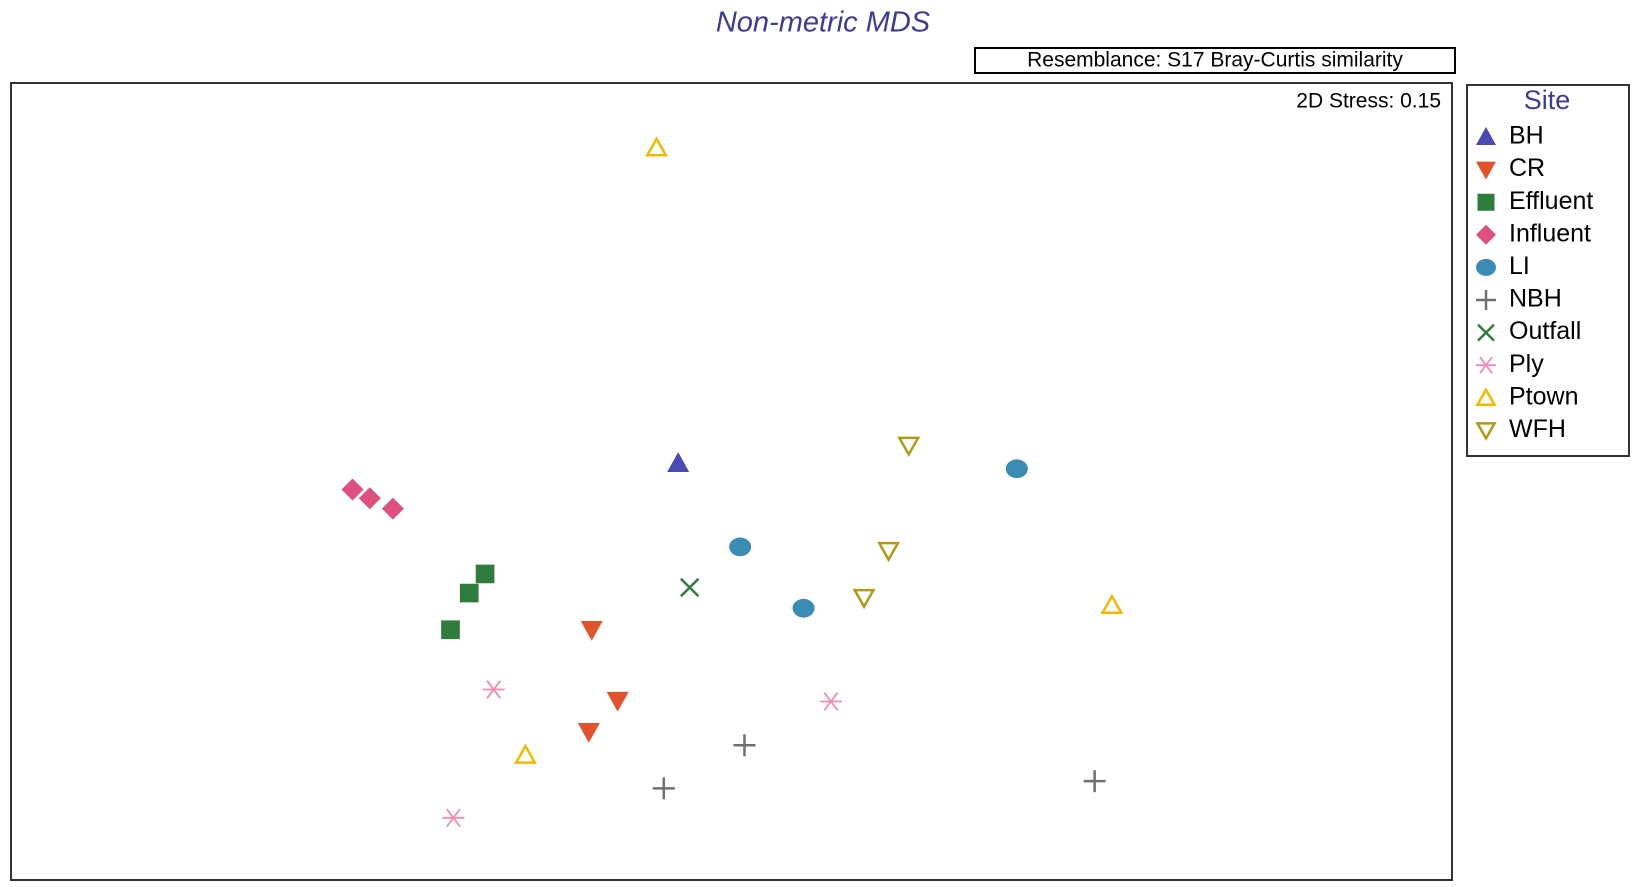  What do you see at coordinates (1527, 168) in the screenshot?
I see `legend-label: CR` at bounding box center [1527, 168].